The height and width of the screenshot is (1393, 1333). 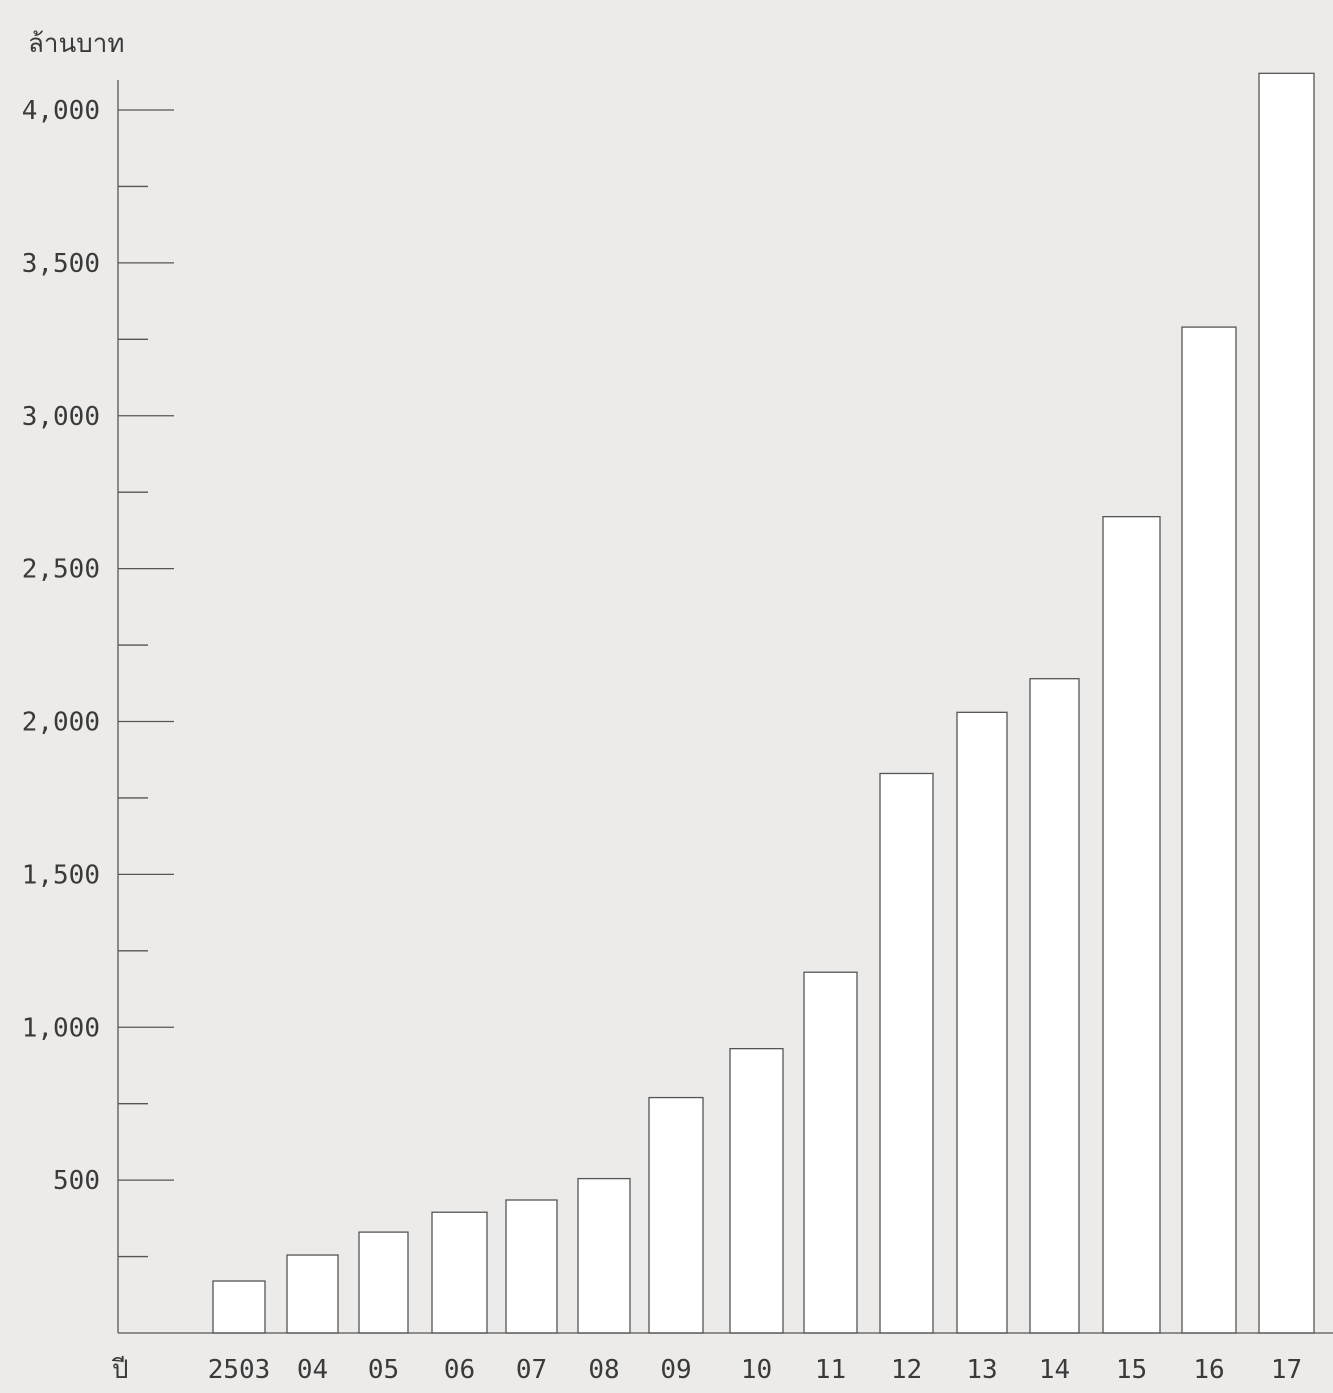 I want to click on x-tick-label-05: 05, so click(x=383, y=1370).